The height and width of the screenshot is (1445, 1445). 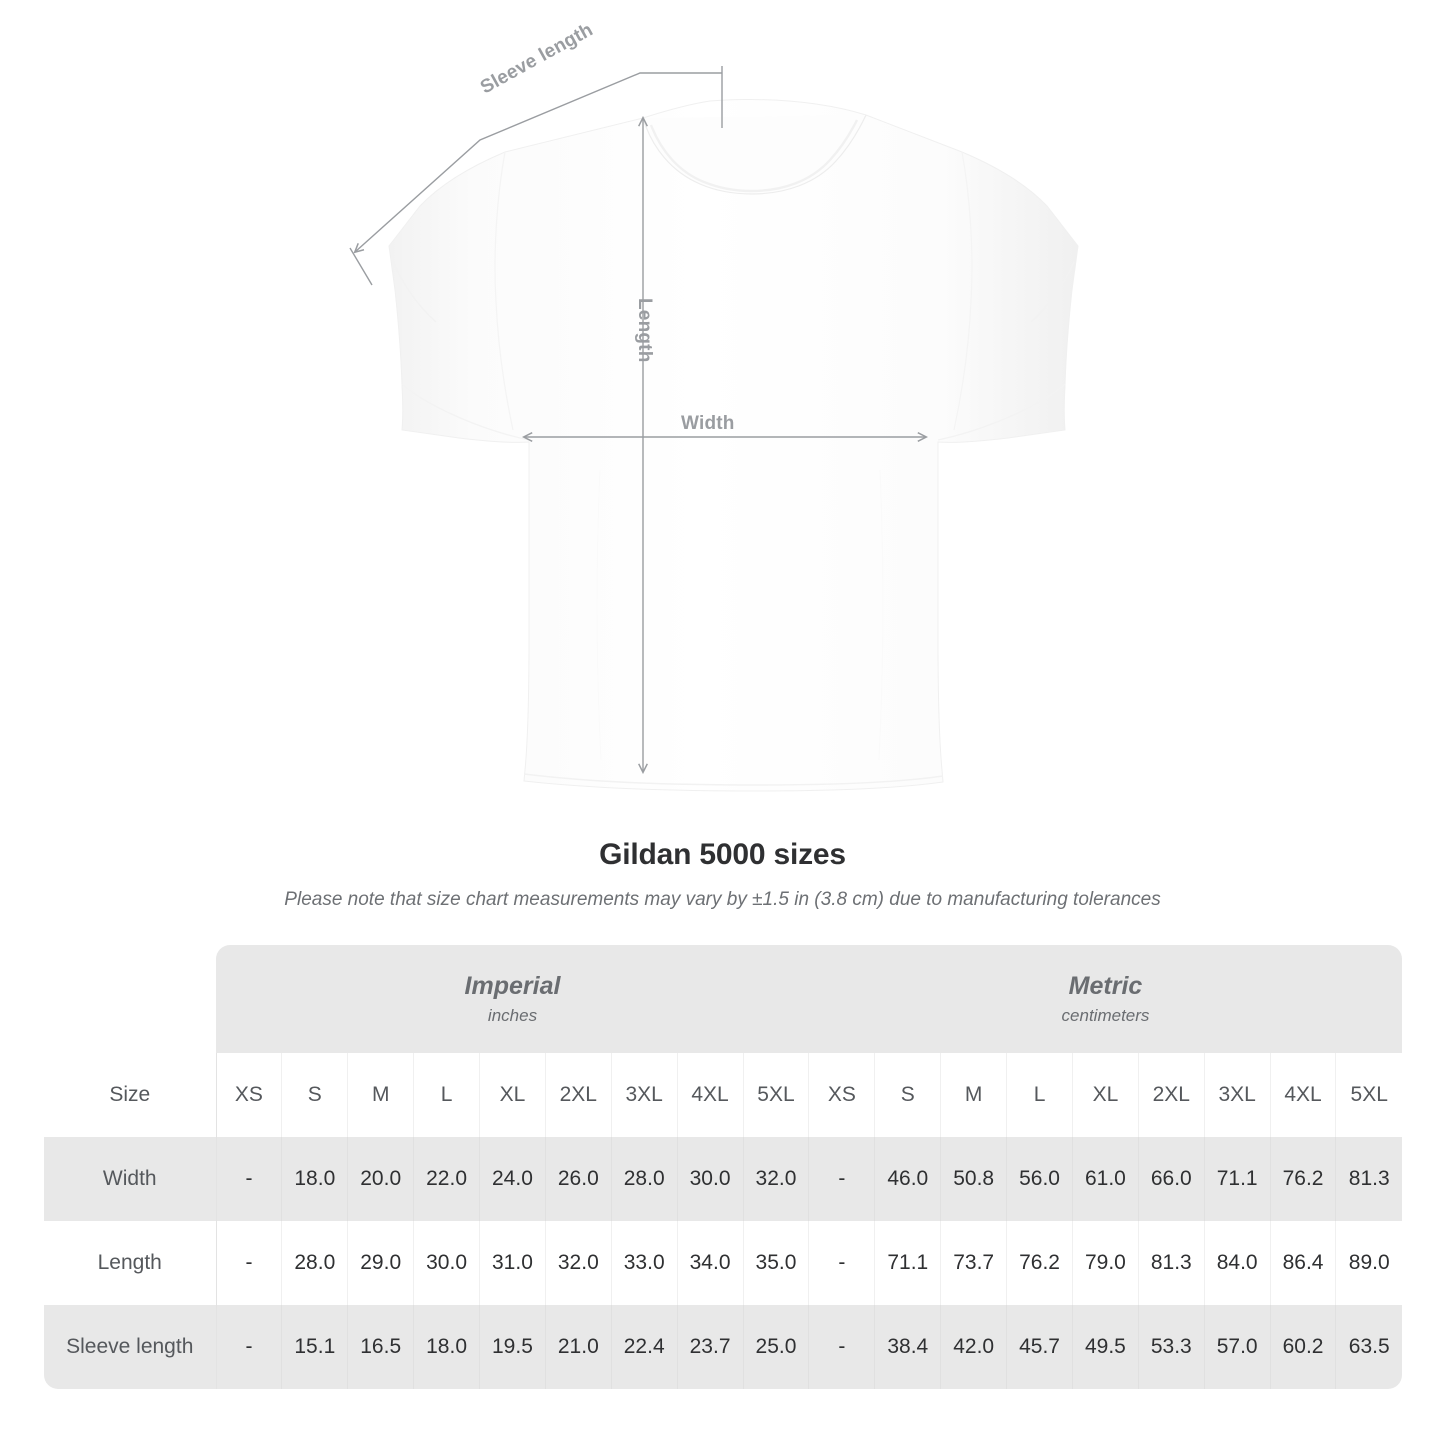 What do you see at coordinates (1039, 1095) in the screenshot?
I see `size-header-cell-metric-l: L` at bounding box center [1039, 1095].